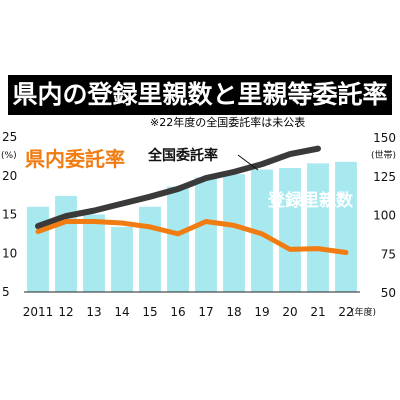 This screenshot has height=400, width=400. What do you see at coordinates (9, 156) in the screenshot?
I see `left-axis-unit: (%)` at bounding box center [9, 156].